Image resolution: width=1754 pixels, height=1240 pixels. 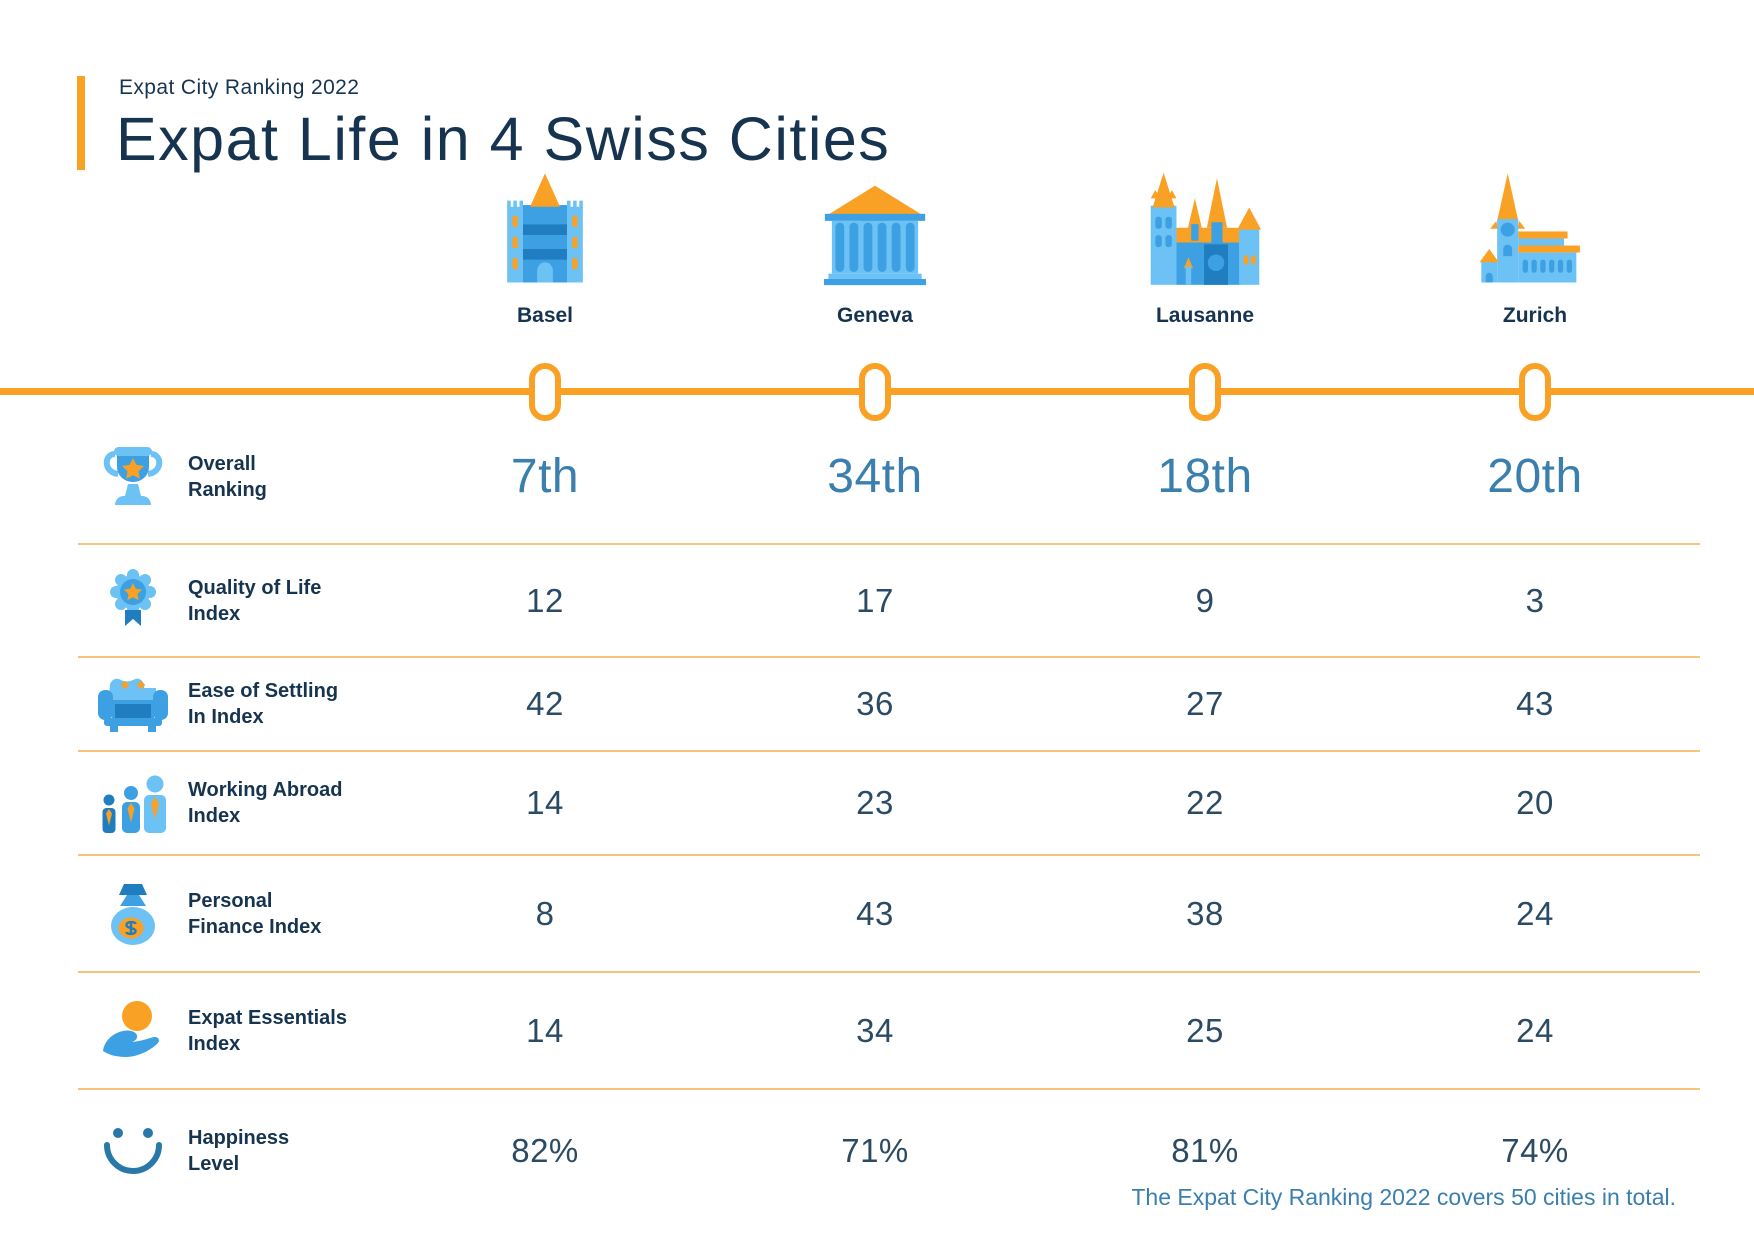 I want to click on value-cell: 27, so click(x=1205, y=703).